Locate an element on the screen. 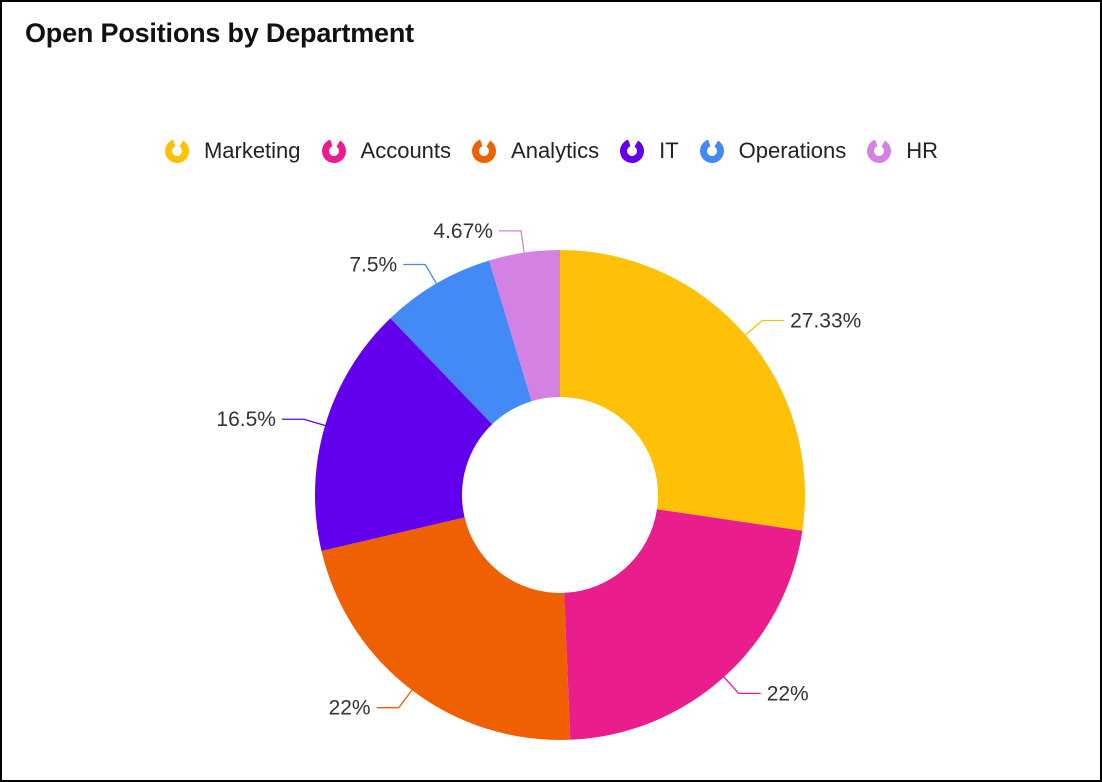 The height and width of the screenshot is (782, 1102). legend-item-operations: Operations is located at coordinates (773, 151).